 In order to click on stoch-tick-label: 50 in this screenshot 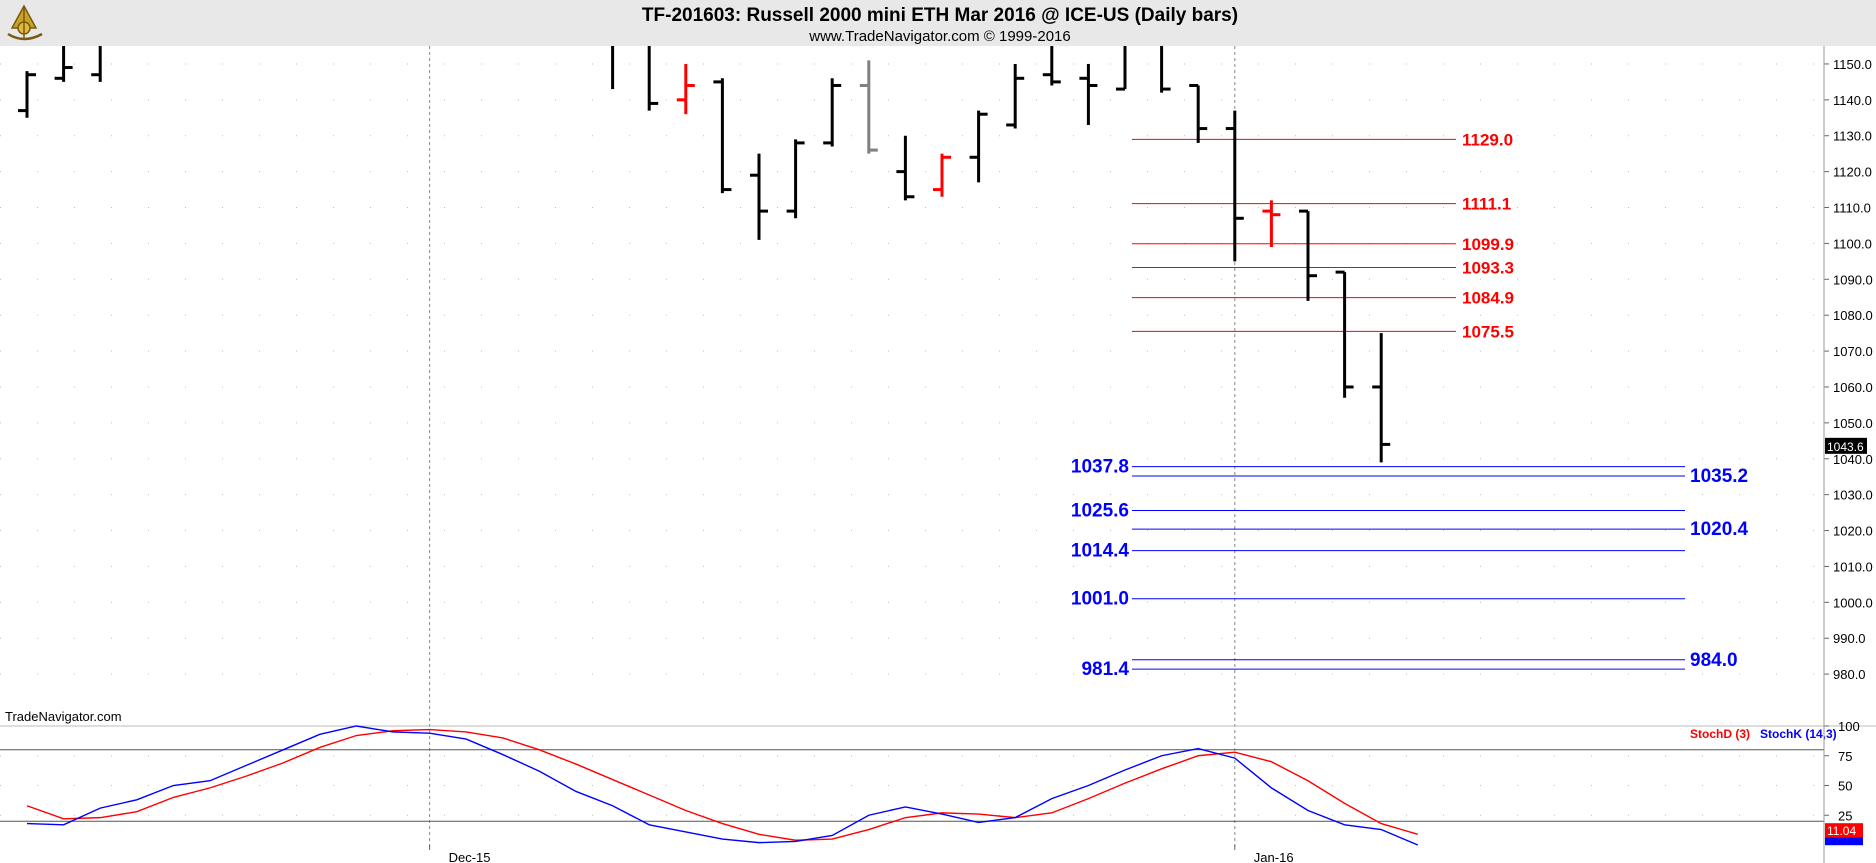, I will do `click(1845, 786)`.